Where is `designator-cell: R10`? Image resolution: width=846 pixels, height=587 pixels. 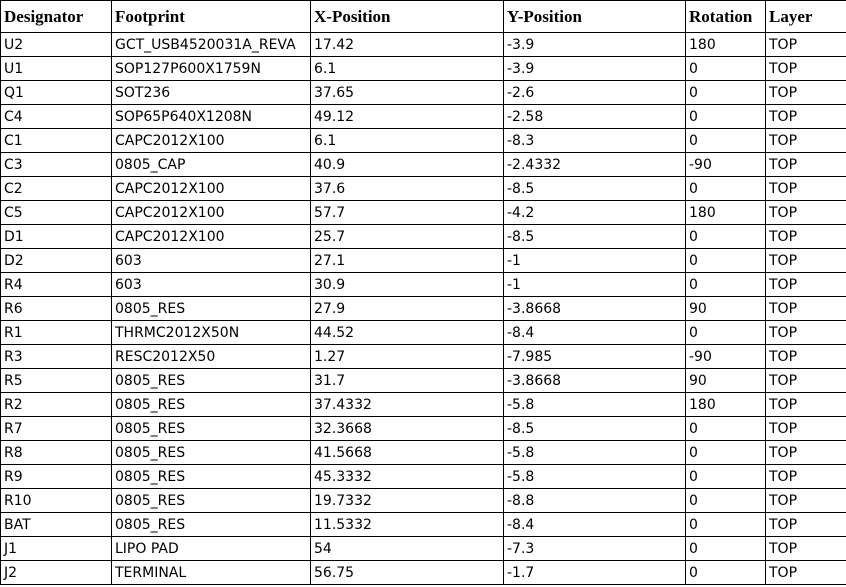 designator-cell: R10 is located at coordinates (56, 500).